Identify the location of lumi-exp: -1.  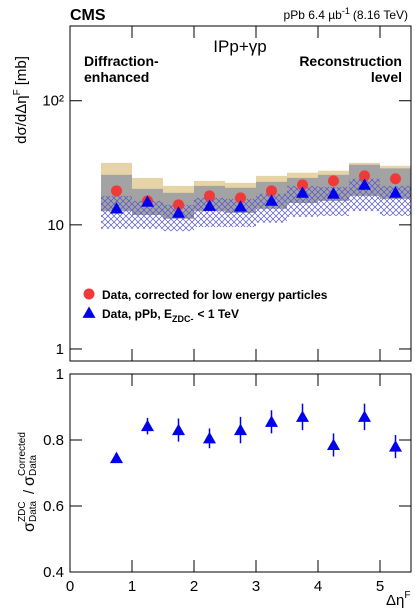
(346, 11).